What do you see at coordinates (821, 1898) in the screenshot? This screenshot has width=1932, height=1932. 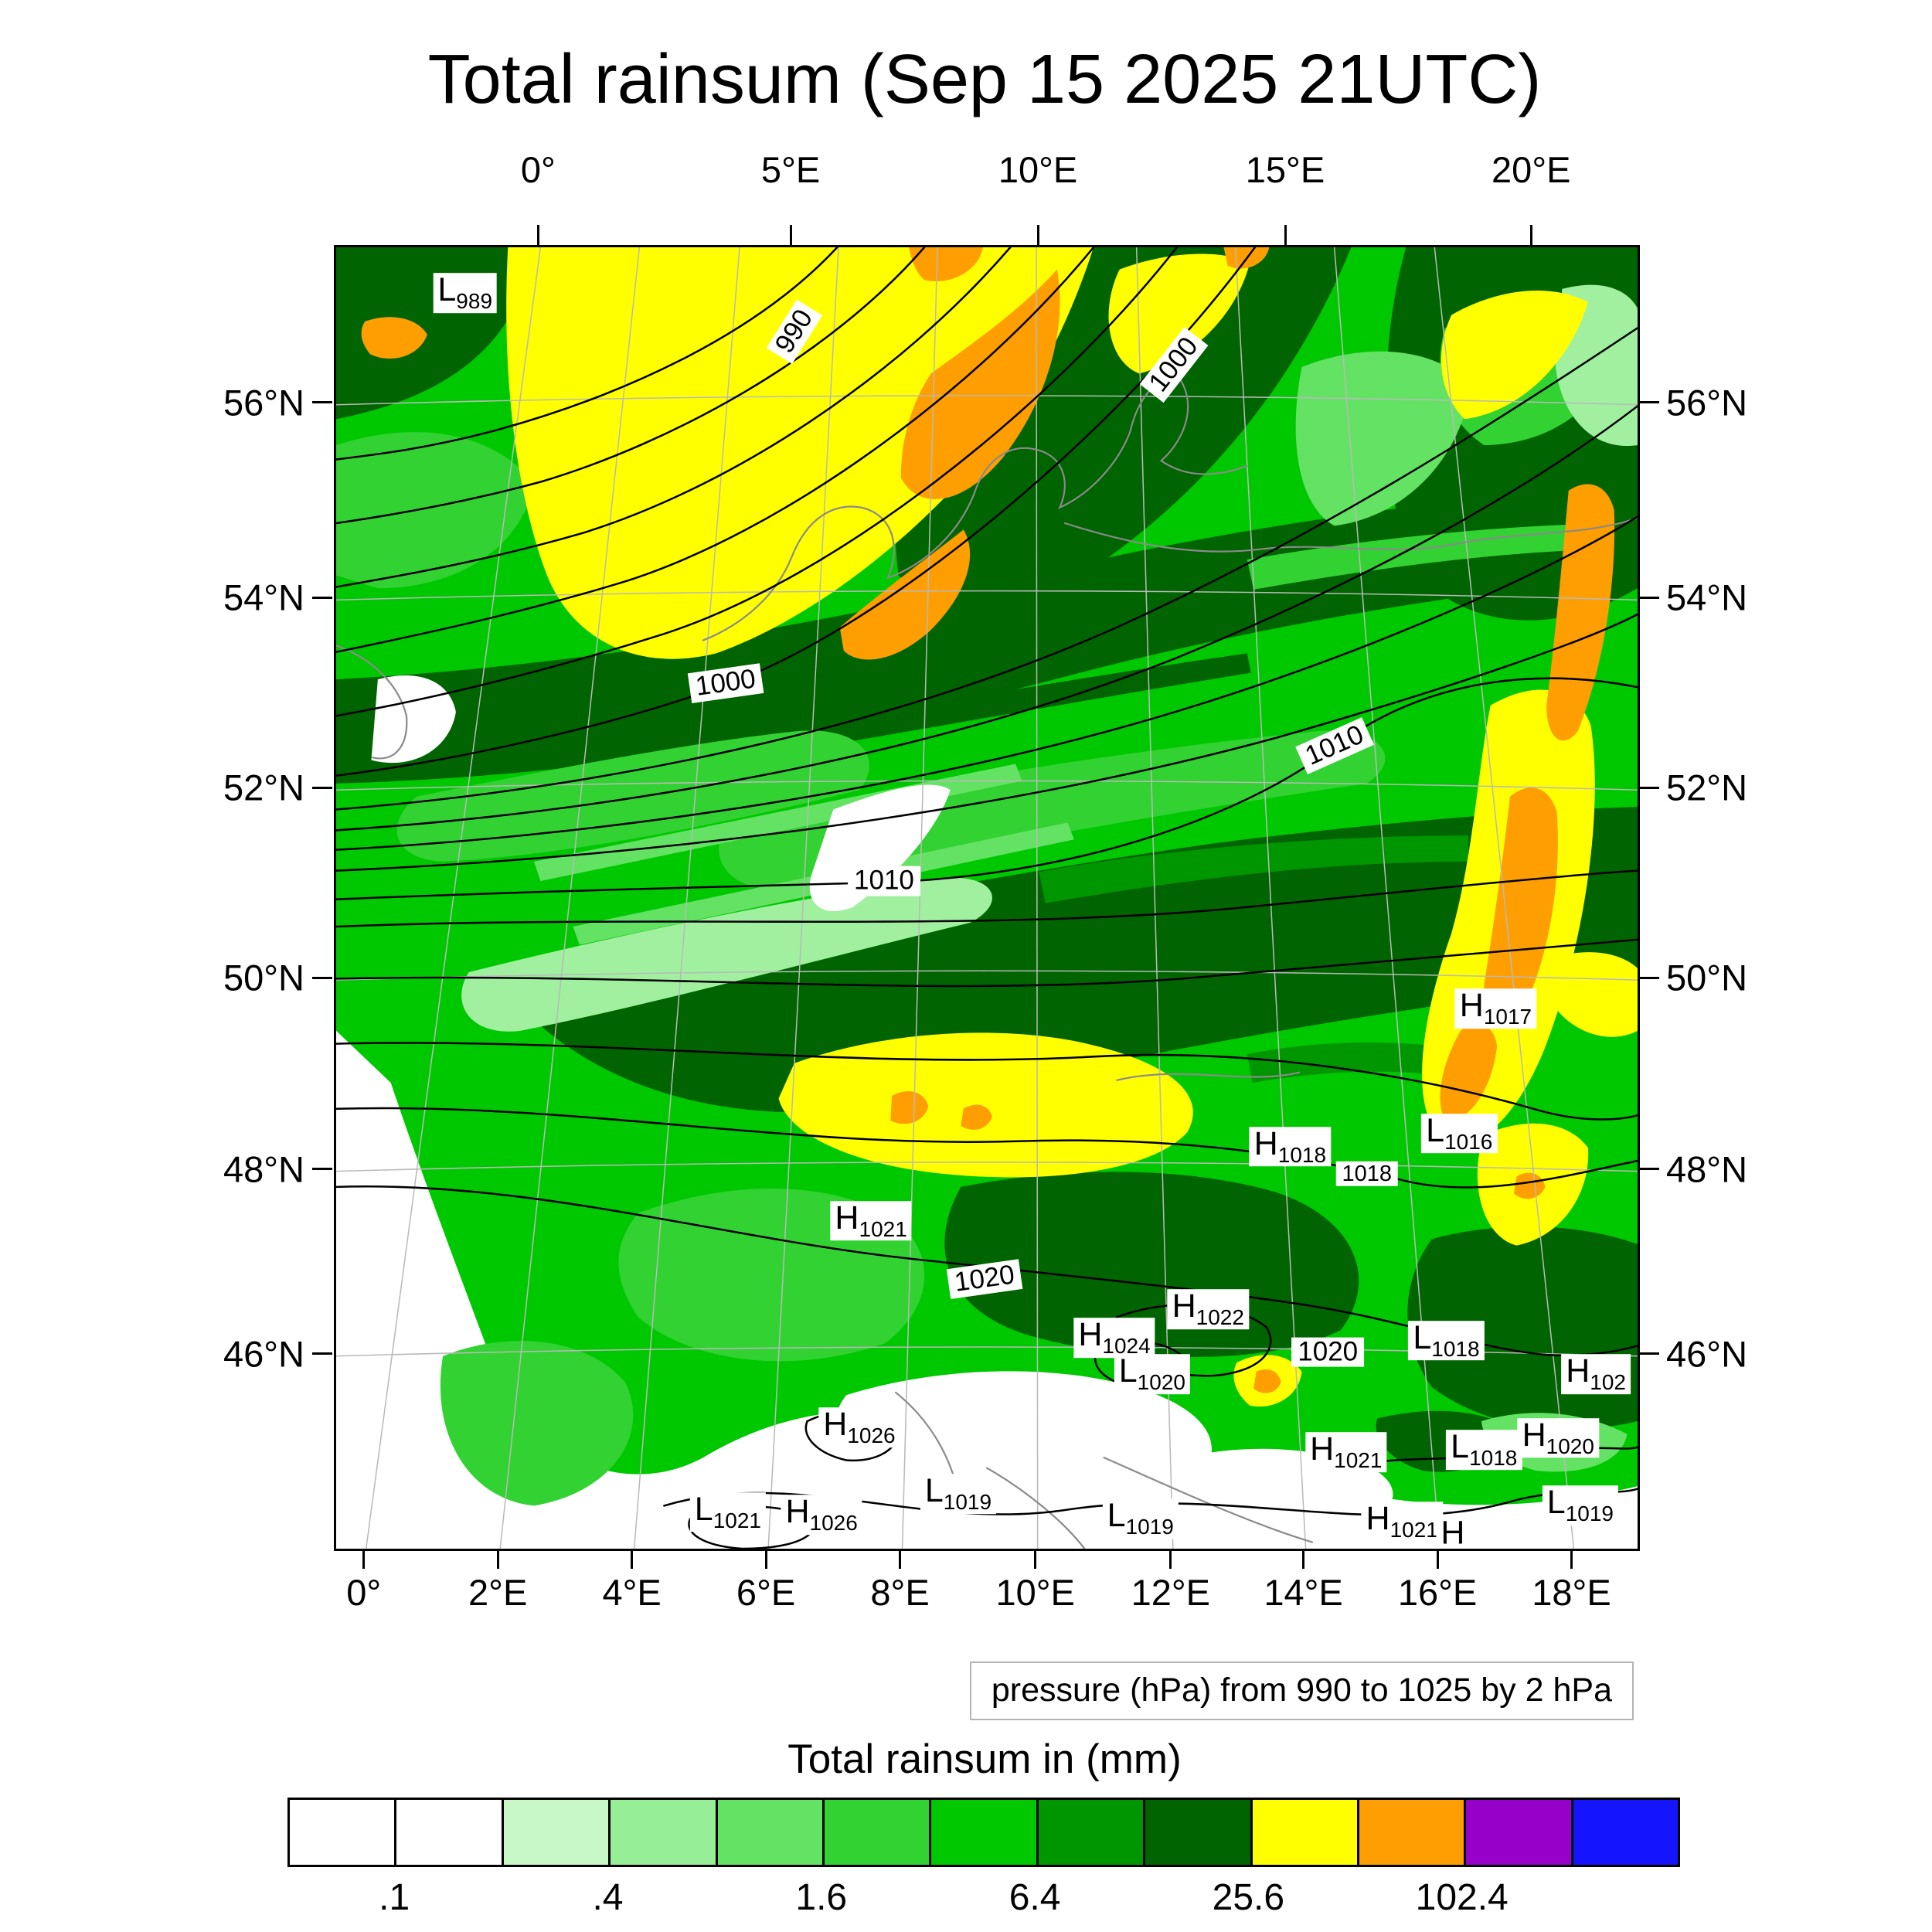 I see `colorbar-tick-label: 1.6` at bounding box center [821, 1898].